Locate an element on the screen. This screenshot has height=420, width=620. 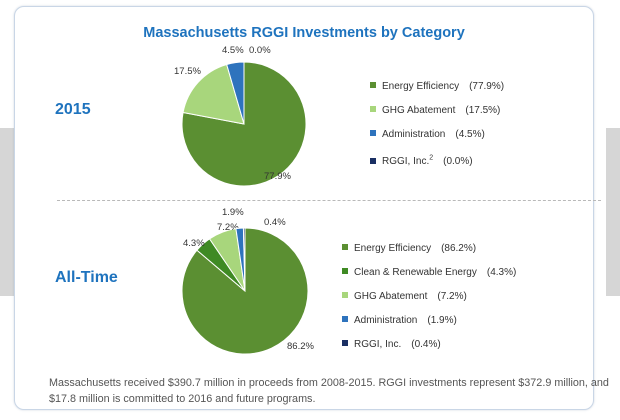
legend-percent: (17.5%) is located at coordinates (483, 110).